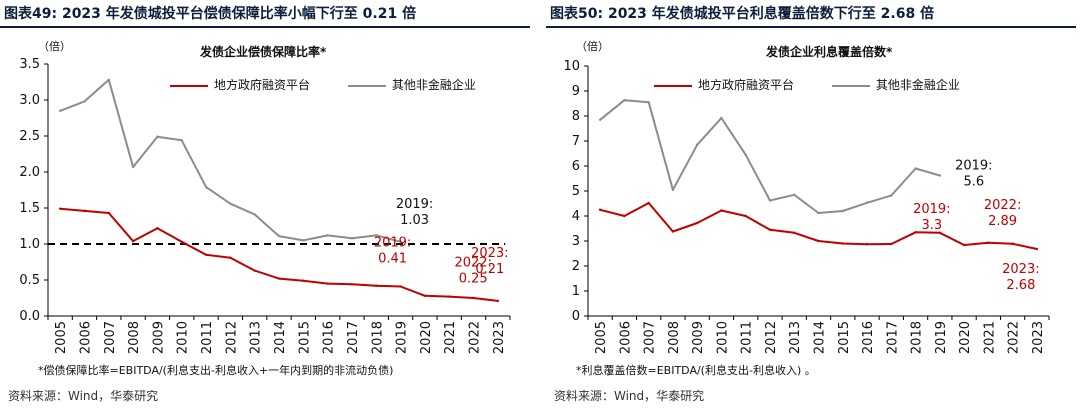  What do you see at coordinates (29, 100) in the screenshot?
I see `y-tick-label: 3.0` at bounding box center [29, 100].